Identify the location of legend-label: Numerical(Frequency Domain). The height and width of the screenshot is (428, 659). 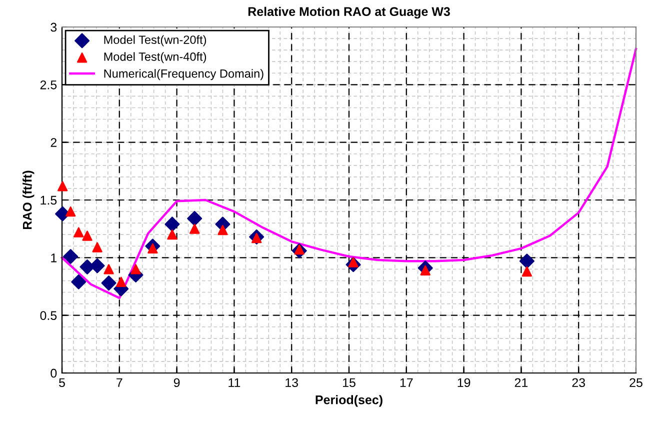
(184, 74).